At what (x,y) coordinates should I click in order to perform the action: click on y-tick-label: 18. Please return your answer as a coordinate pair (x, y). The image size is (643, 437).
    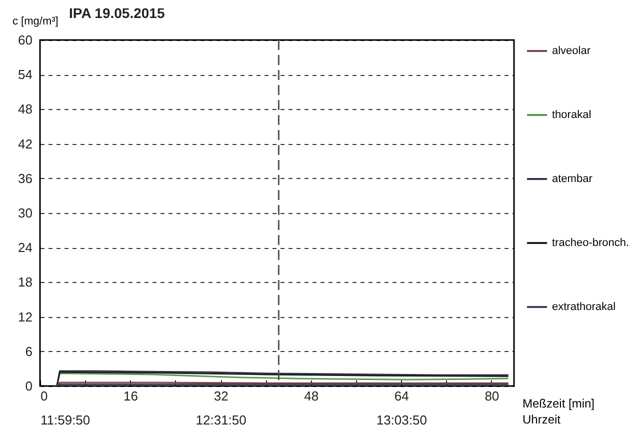
    Looking at the image, I should click on (25, 282).